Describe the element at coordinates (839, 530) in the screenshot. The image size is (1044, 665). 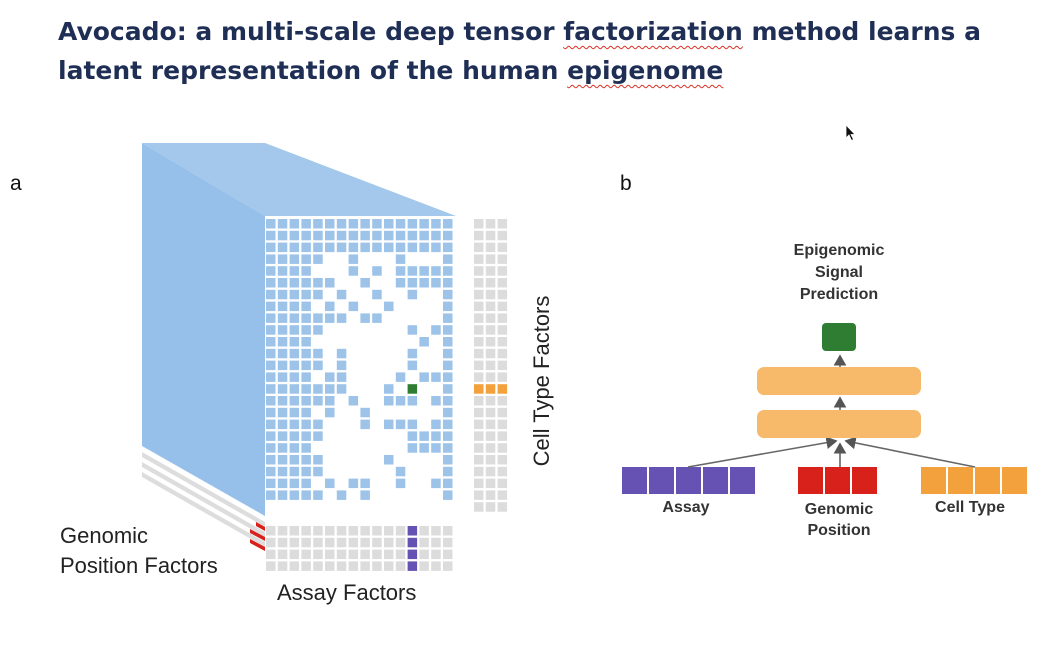
I see `genomic-position-input-line2: Position` at that location.